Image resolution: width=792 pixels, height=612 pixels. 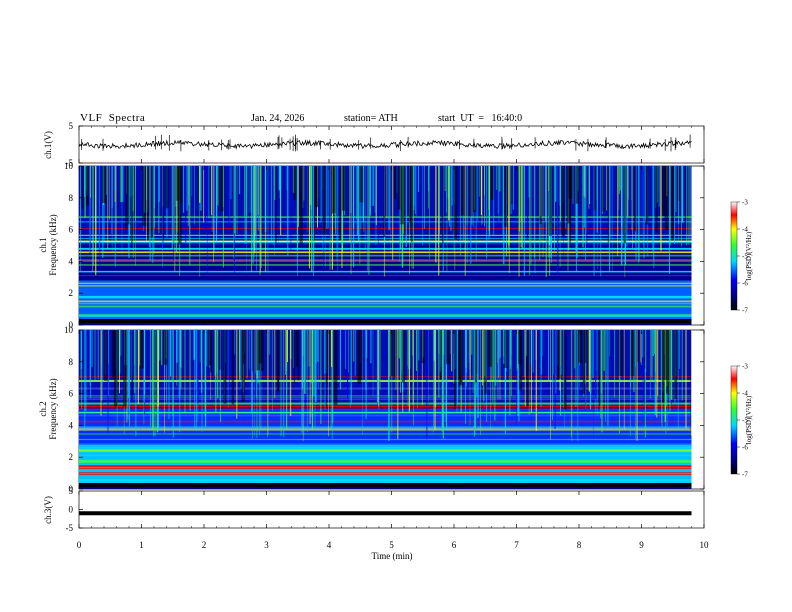 What do you see at coordinates (705, 545) in the screenshot?
I see `x-tick-label: 10` at bounding box center [705, 545].